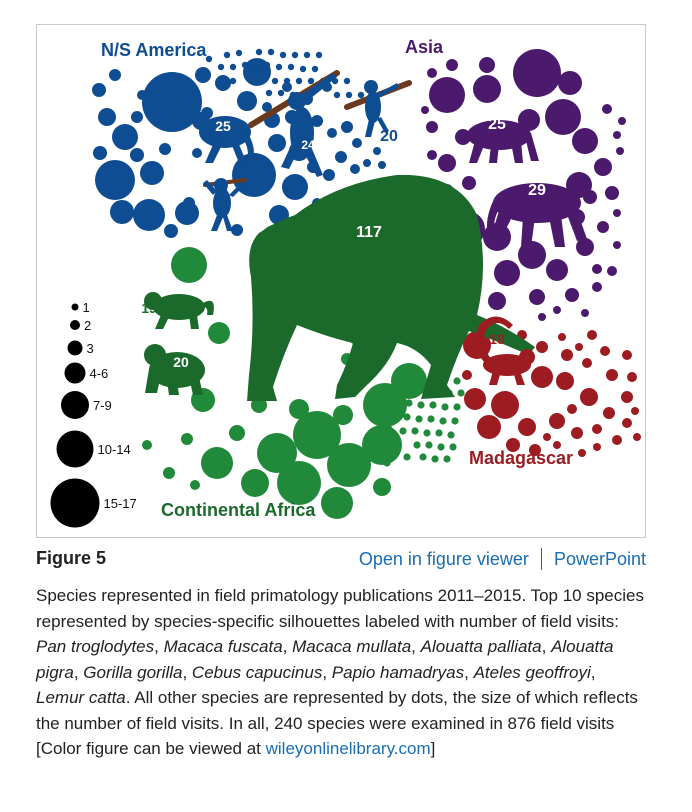 The height and width of the screenshot is (812, 692). Describe the element at coordinates (497, 124) in the screenshot. I see `fuscata-count: 25` at that location.